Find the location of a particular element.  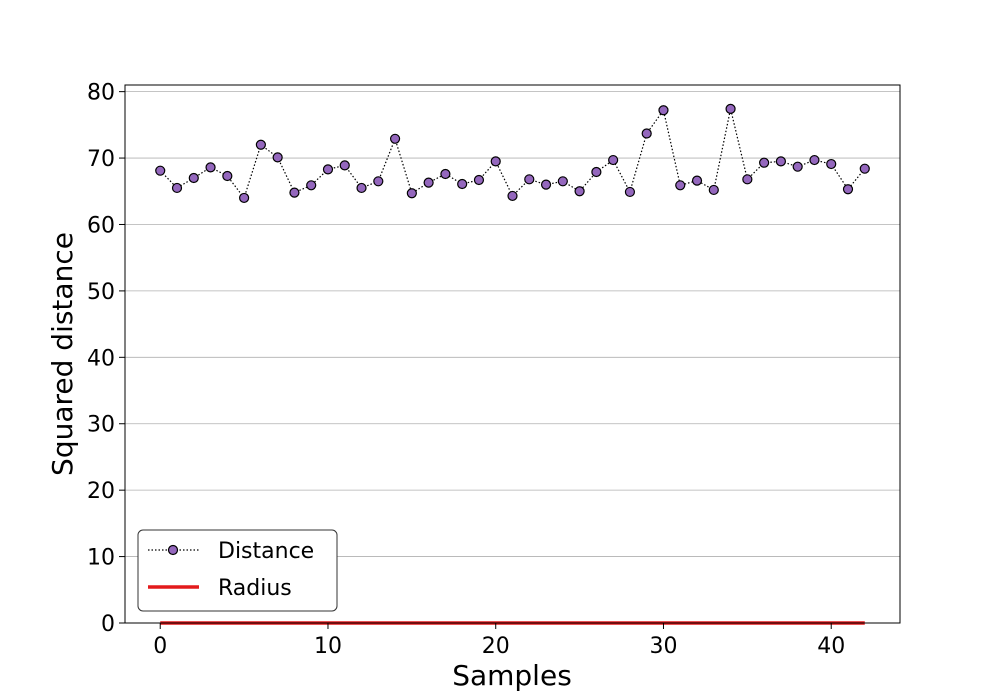

y-tick-label: 10 is located at coordinates (101, 558).